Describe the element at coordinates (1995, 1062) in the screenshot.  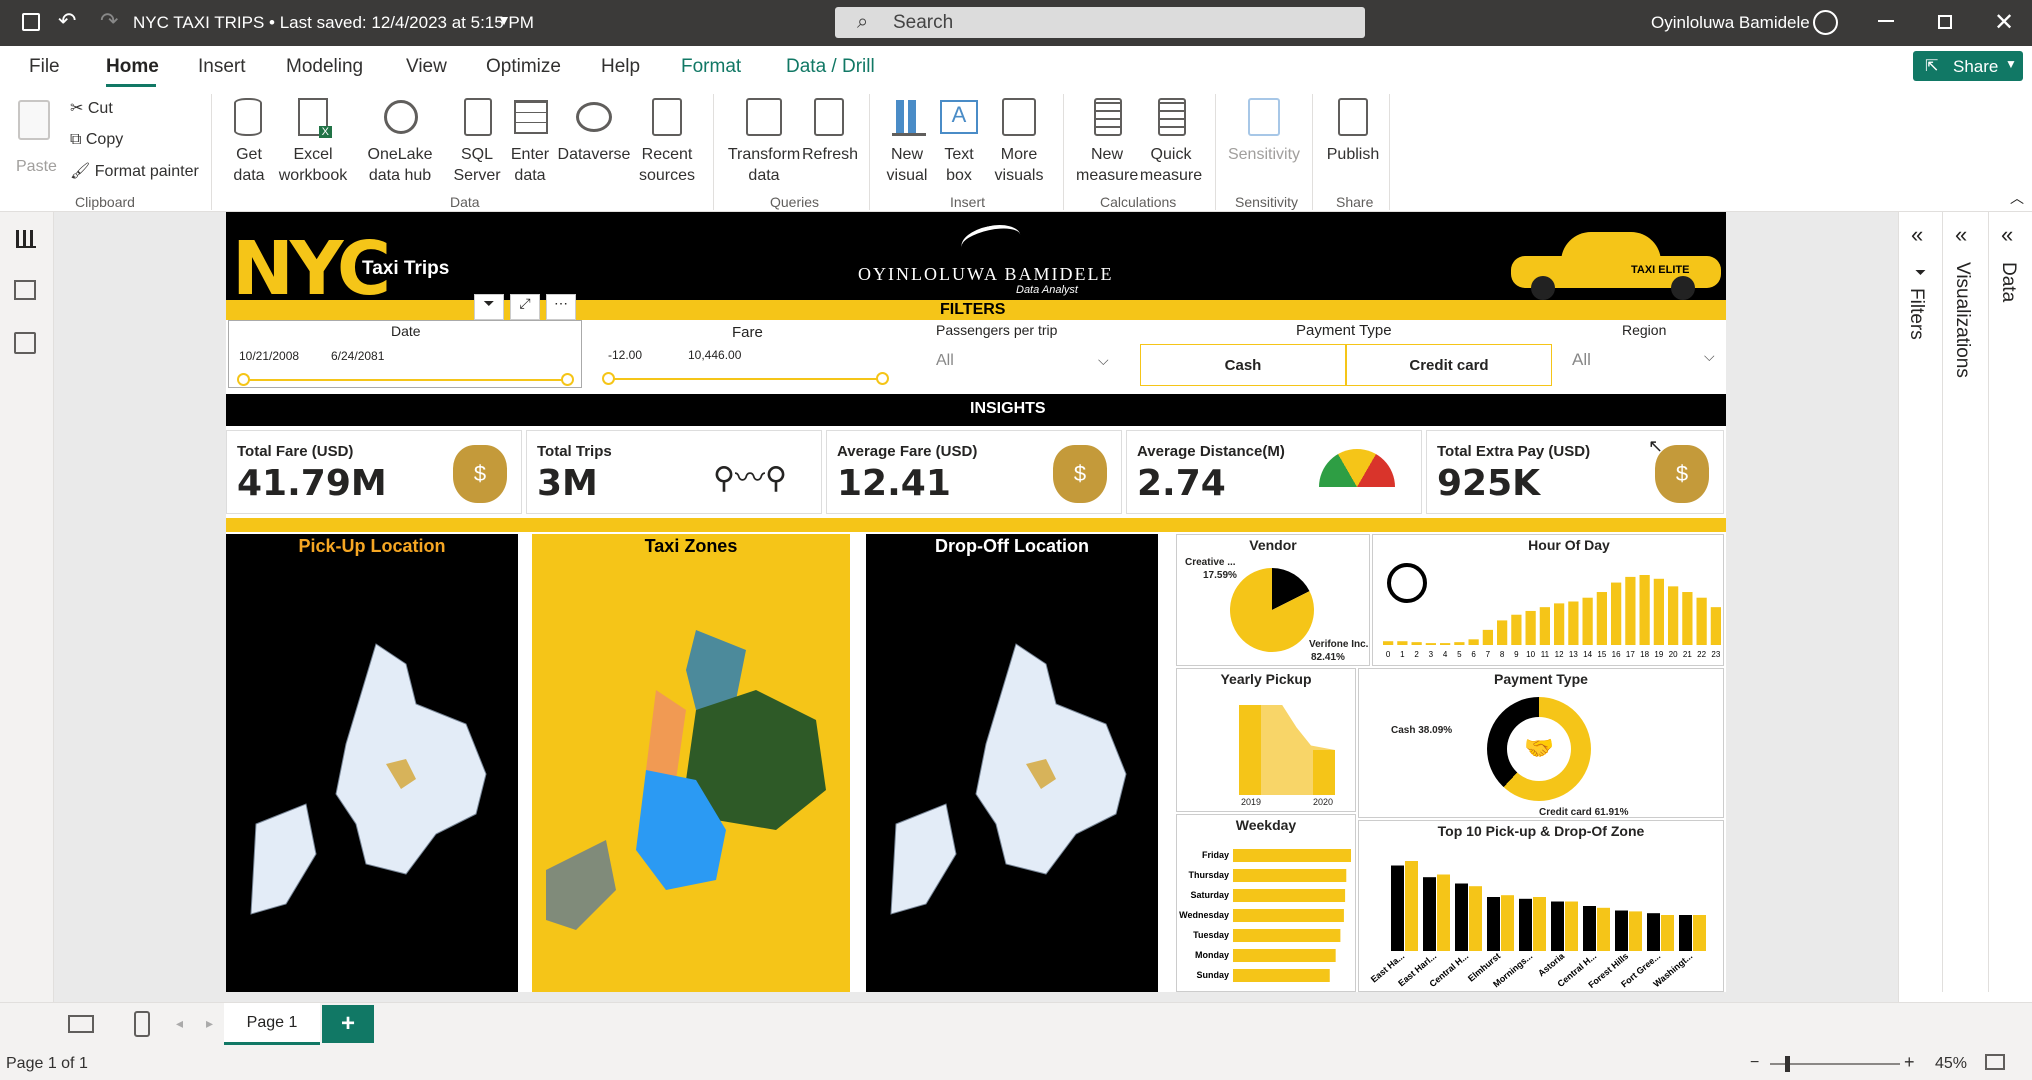
I see `fit-page-icon` at that location.